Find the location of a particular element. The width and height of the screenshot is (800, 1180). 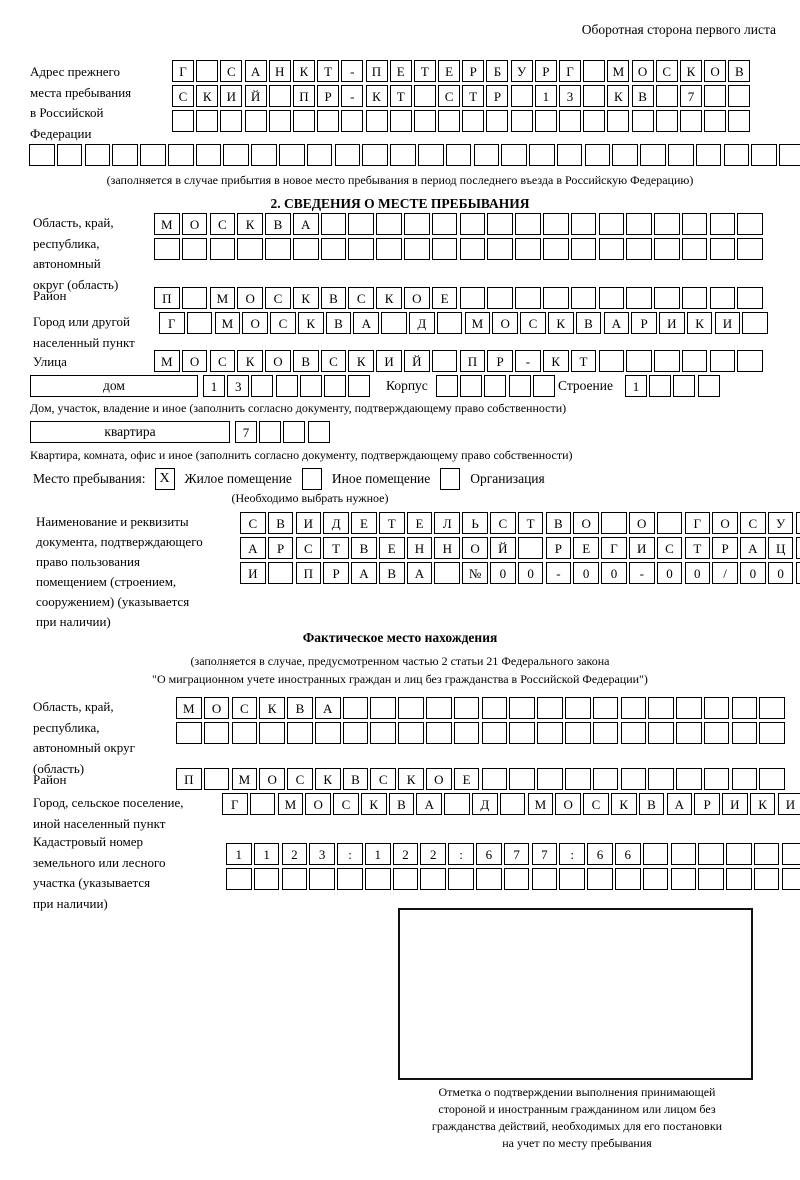

form-cell: - is located at coordinates (528, 361).